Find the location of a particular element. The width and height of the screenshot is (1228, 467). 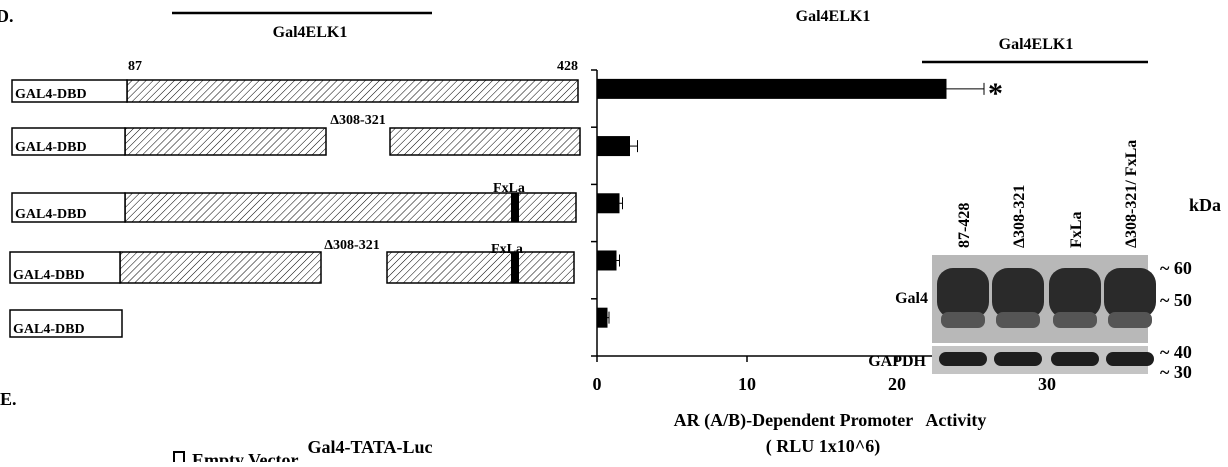

mw-marker: ~ 50 is located at coordinates (1176, 300).